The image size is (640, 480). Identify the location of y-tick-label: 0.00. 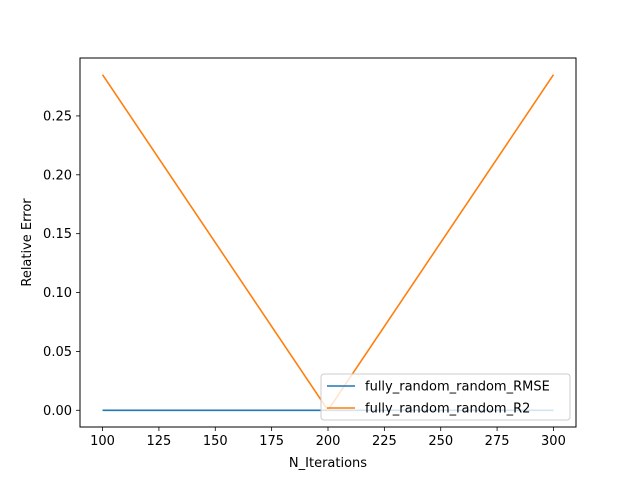
(57, 411).